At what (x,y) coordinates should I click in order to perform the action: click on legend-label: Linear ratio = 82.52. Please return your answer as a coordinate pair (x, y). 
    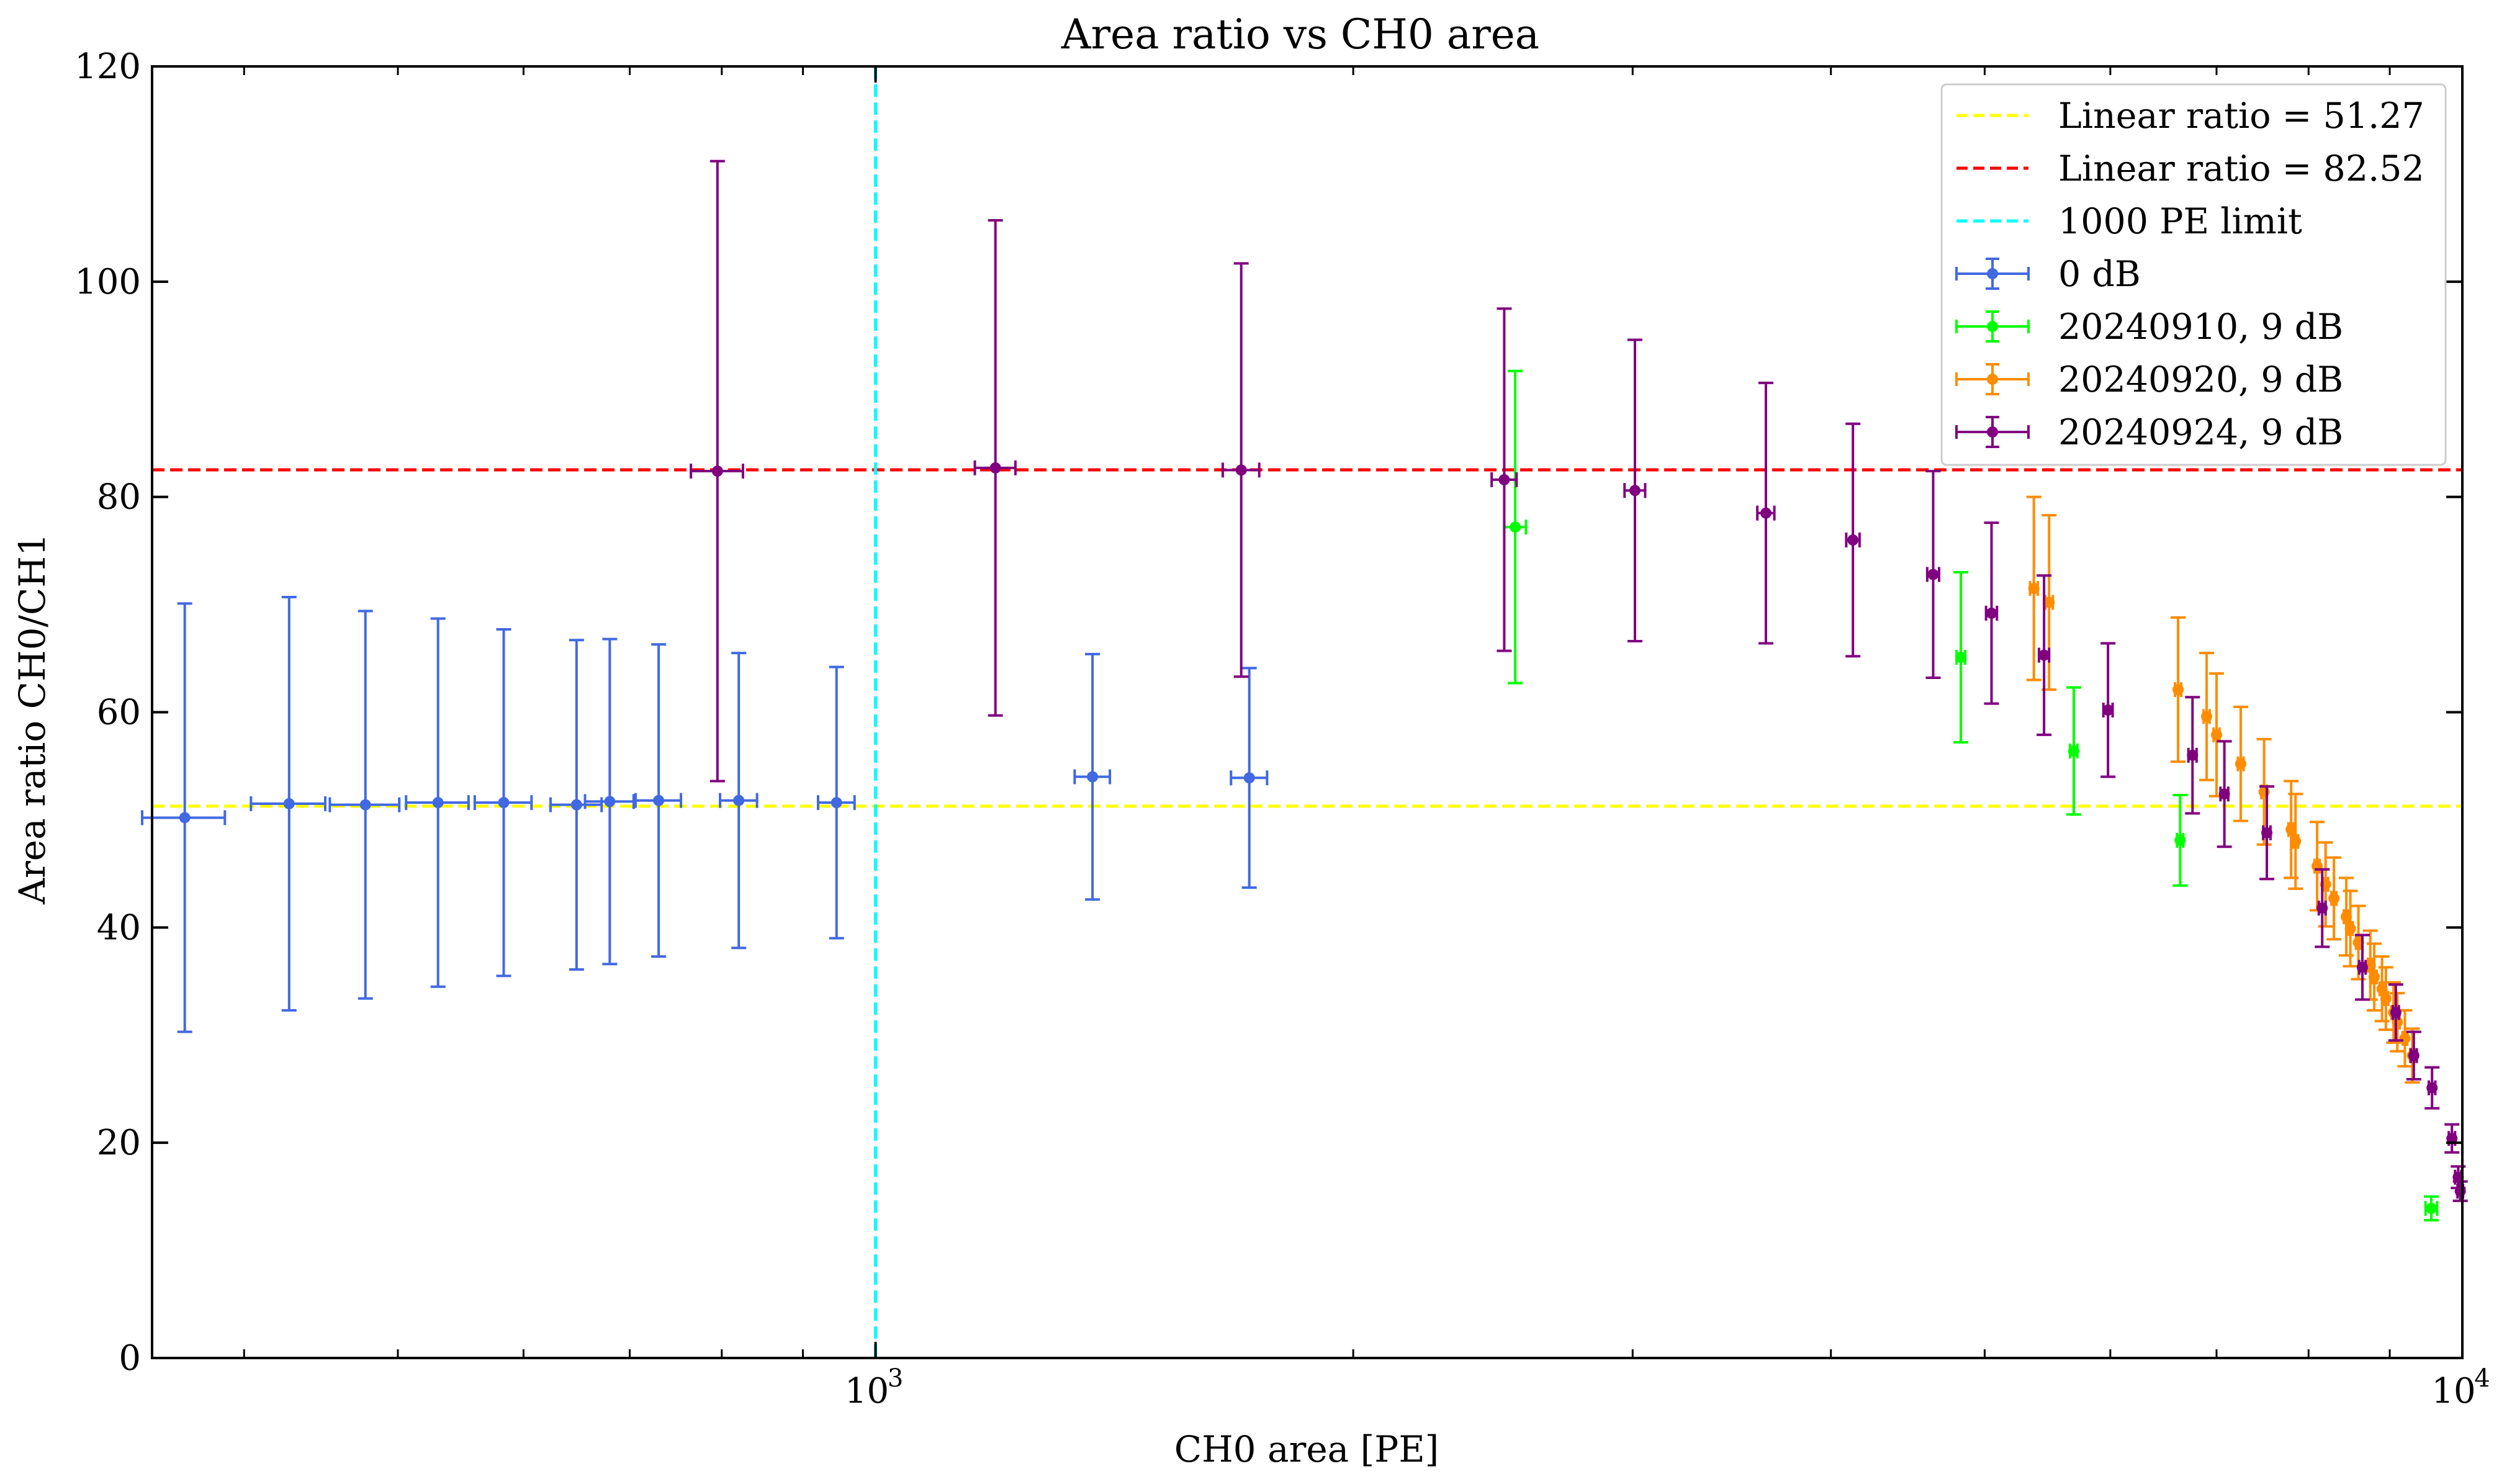
    Looking at the image, I should click on (2241, 169).